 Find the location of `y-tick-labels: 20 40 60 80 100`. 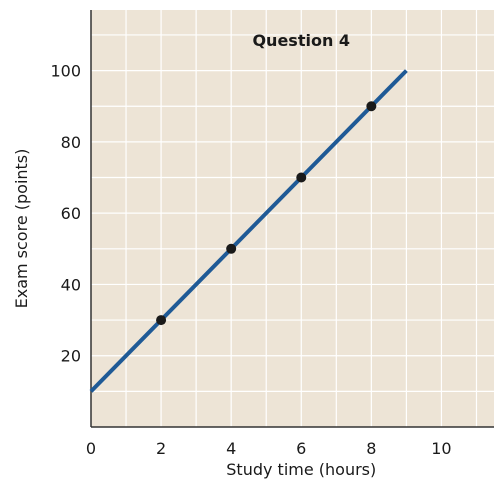

y-tick-labels: 20 40 60 80 100 is located at coordinates (65, 214).